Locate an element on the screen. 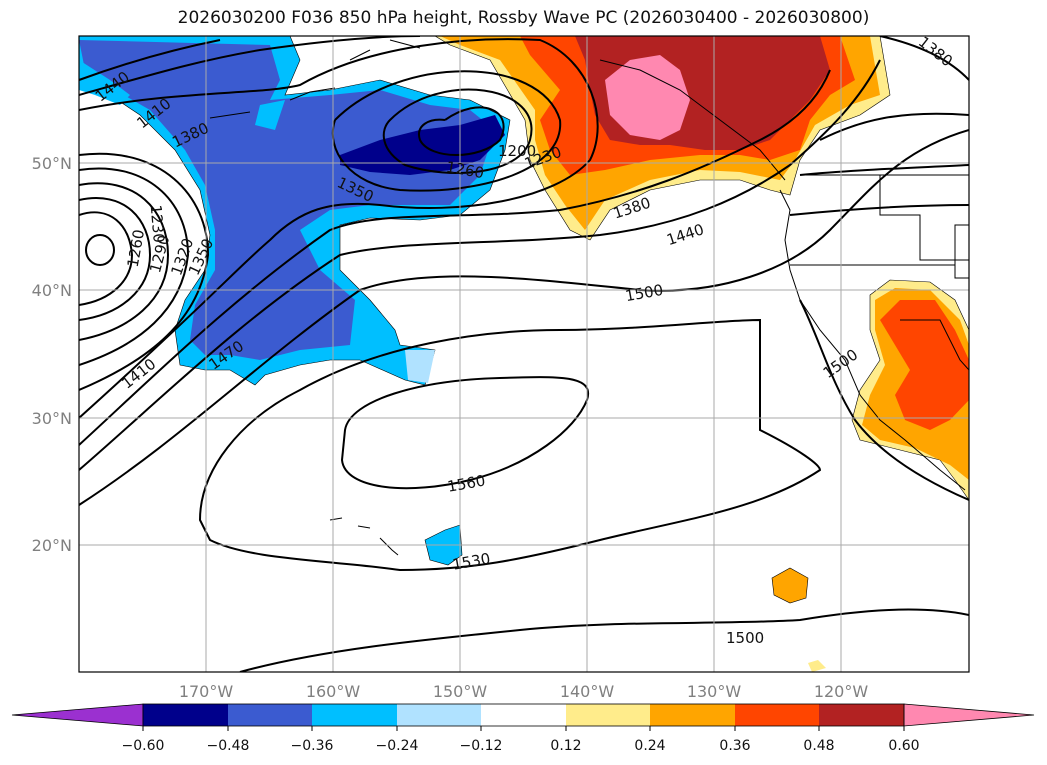 This screenshot has width=1047, height=765. lon-tick-label: 150°W is located at coordinates (460, 691).